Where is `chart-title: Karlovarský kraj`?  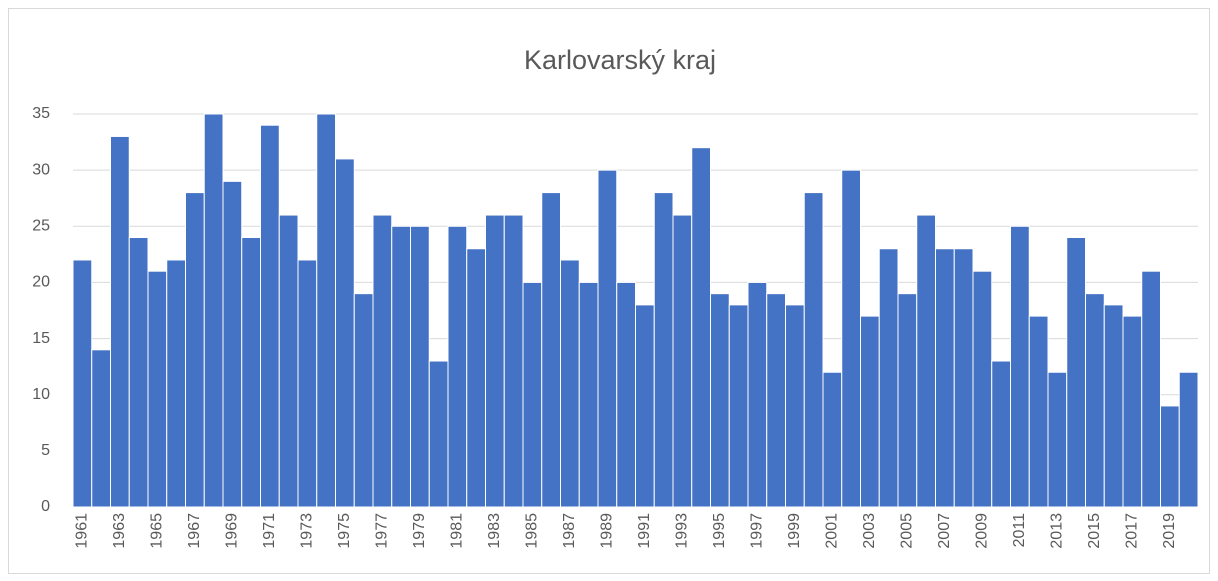 chart-title: Karlovarský kraj is located at coordinates (620, 60).